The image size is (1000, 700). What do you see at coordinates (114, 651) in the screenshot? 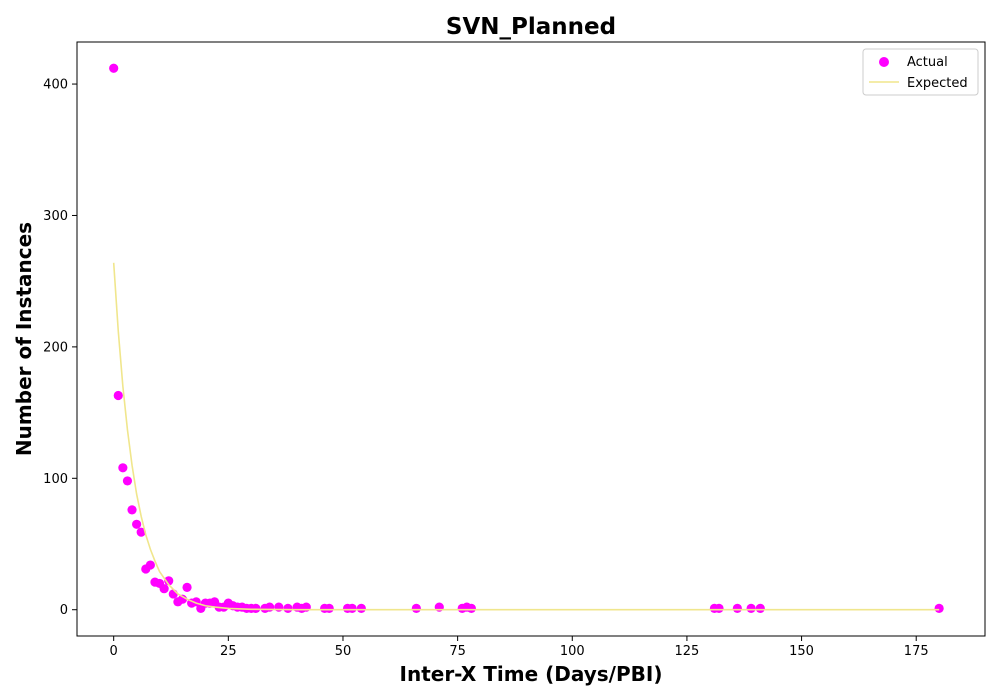
I see `x-tick-label: 0` at bounding box center [114, 651].